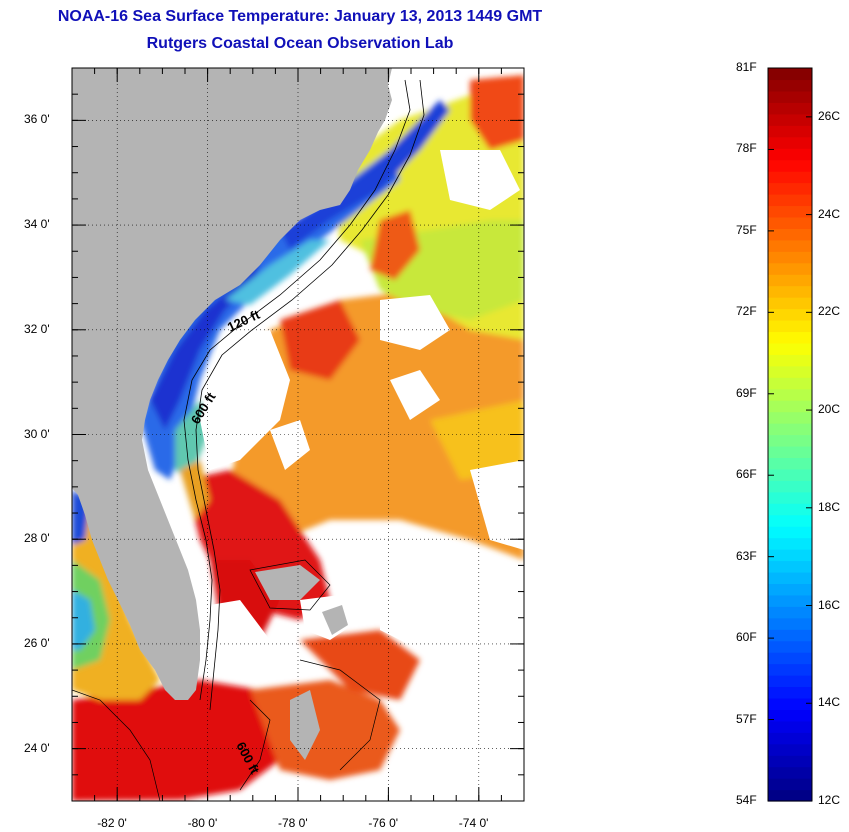  What do you see at coordinates (829, 115) in the screenshot?
I see `colorbar-celsius-label: 26C` at bounding box center [829, 115].